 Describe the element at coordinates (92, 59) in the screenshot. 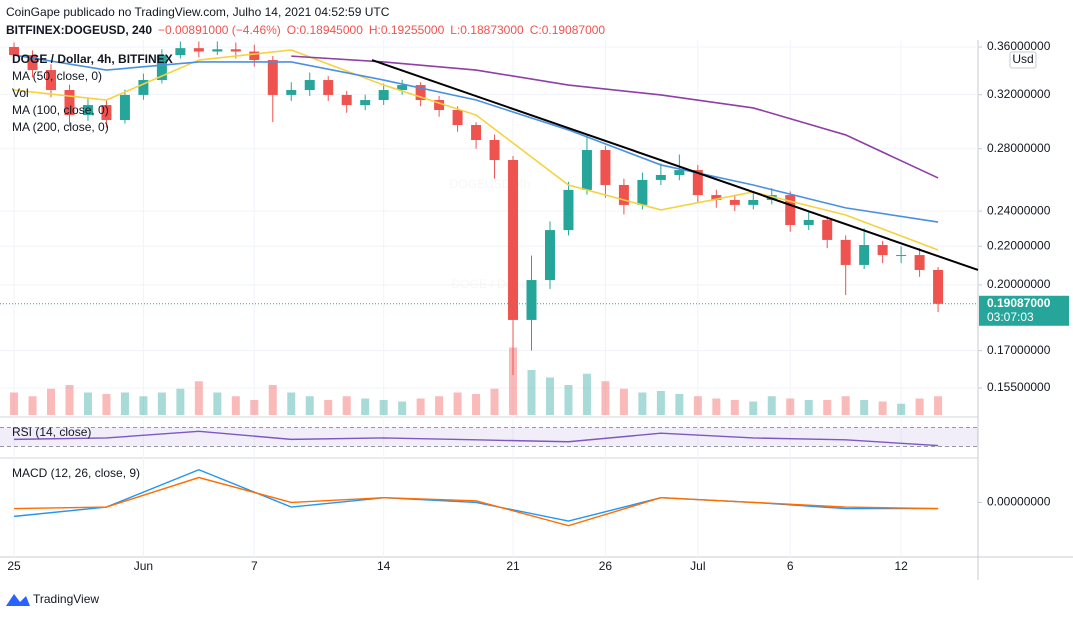

I see `legend-entry: DOGE / Dollar, 4h, BITFINEX` at that location.